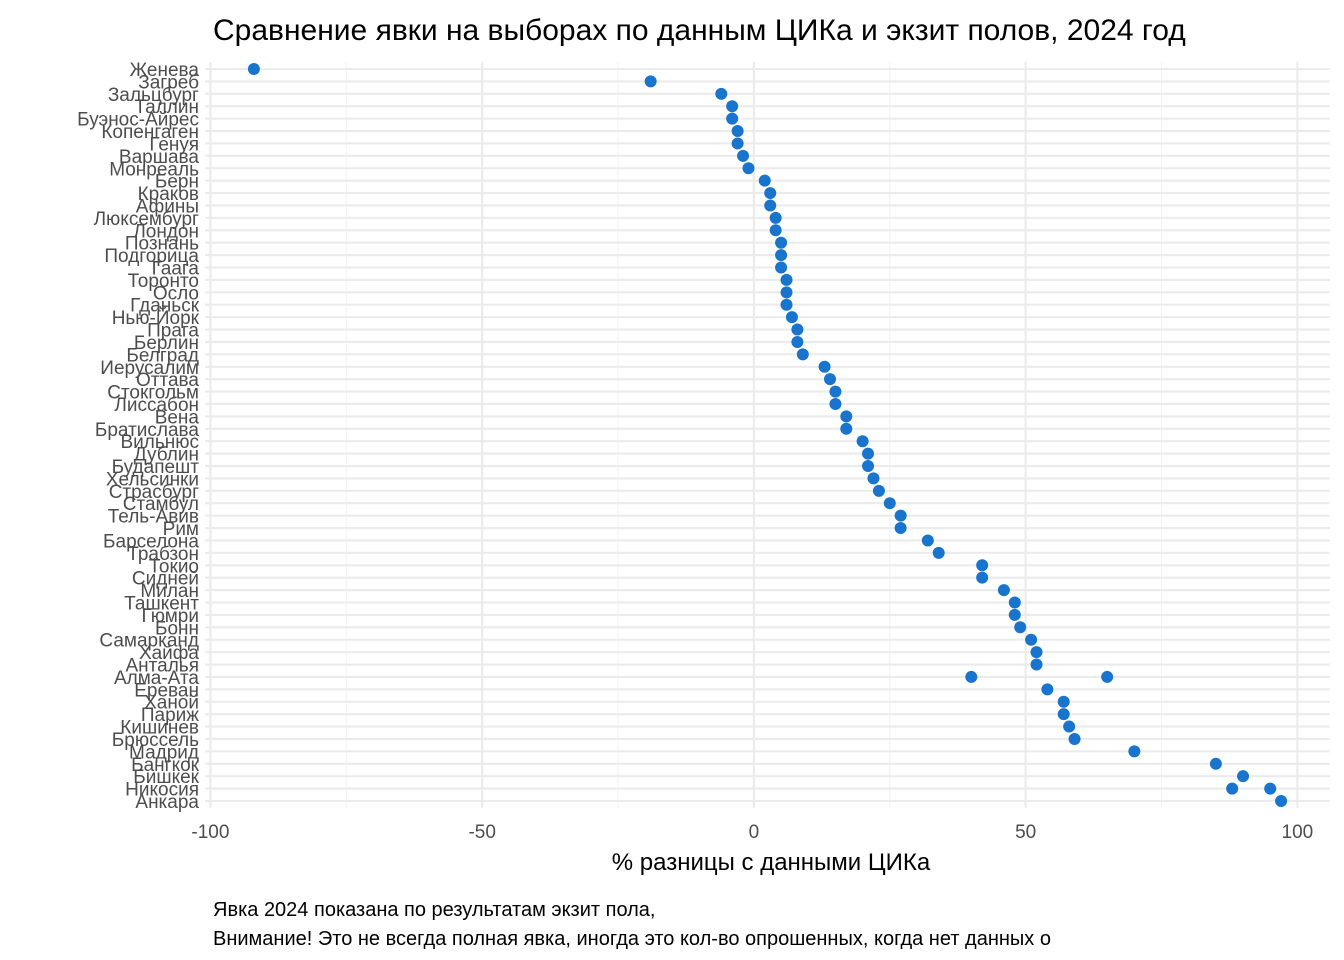  What do you see at coordinates (159, 157) in the screenshot?
I see `y-tick-label: Варшава` at bounding box center [159, 157].